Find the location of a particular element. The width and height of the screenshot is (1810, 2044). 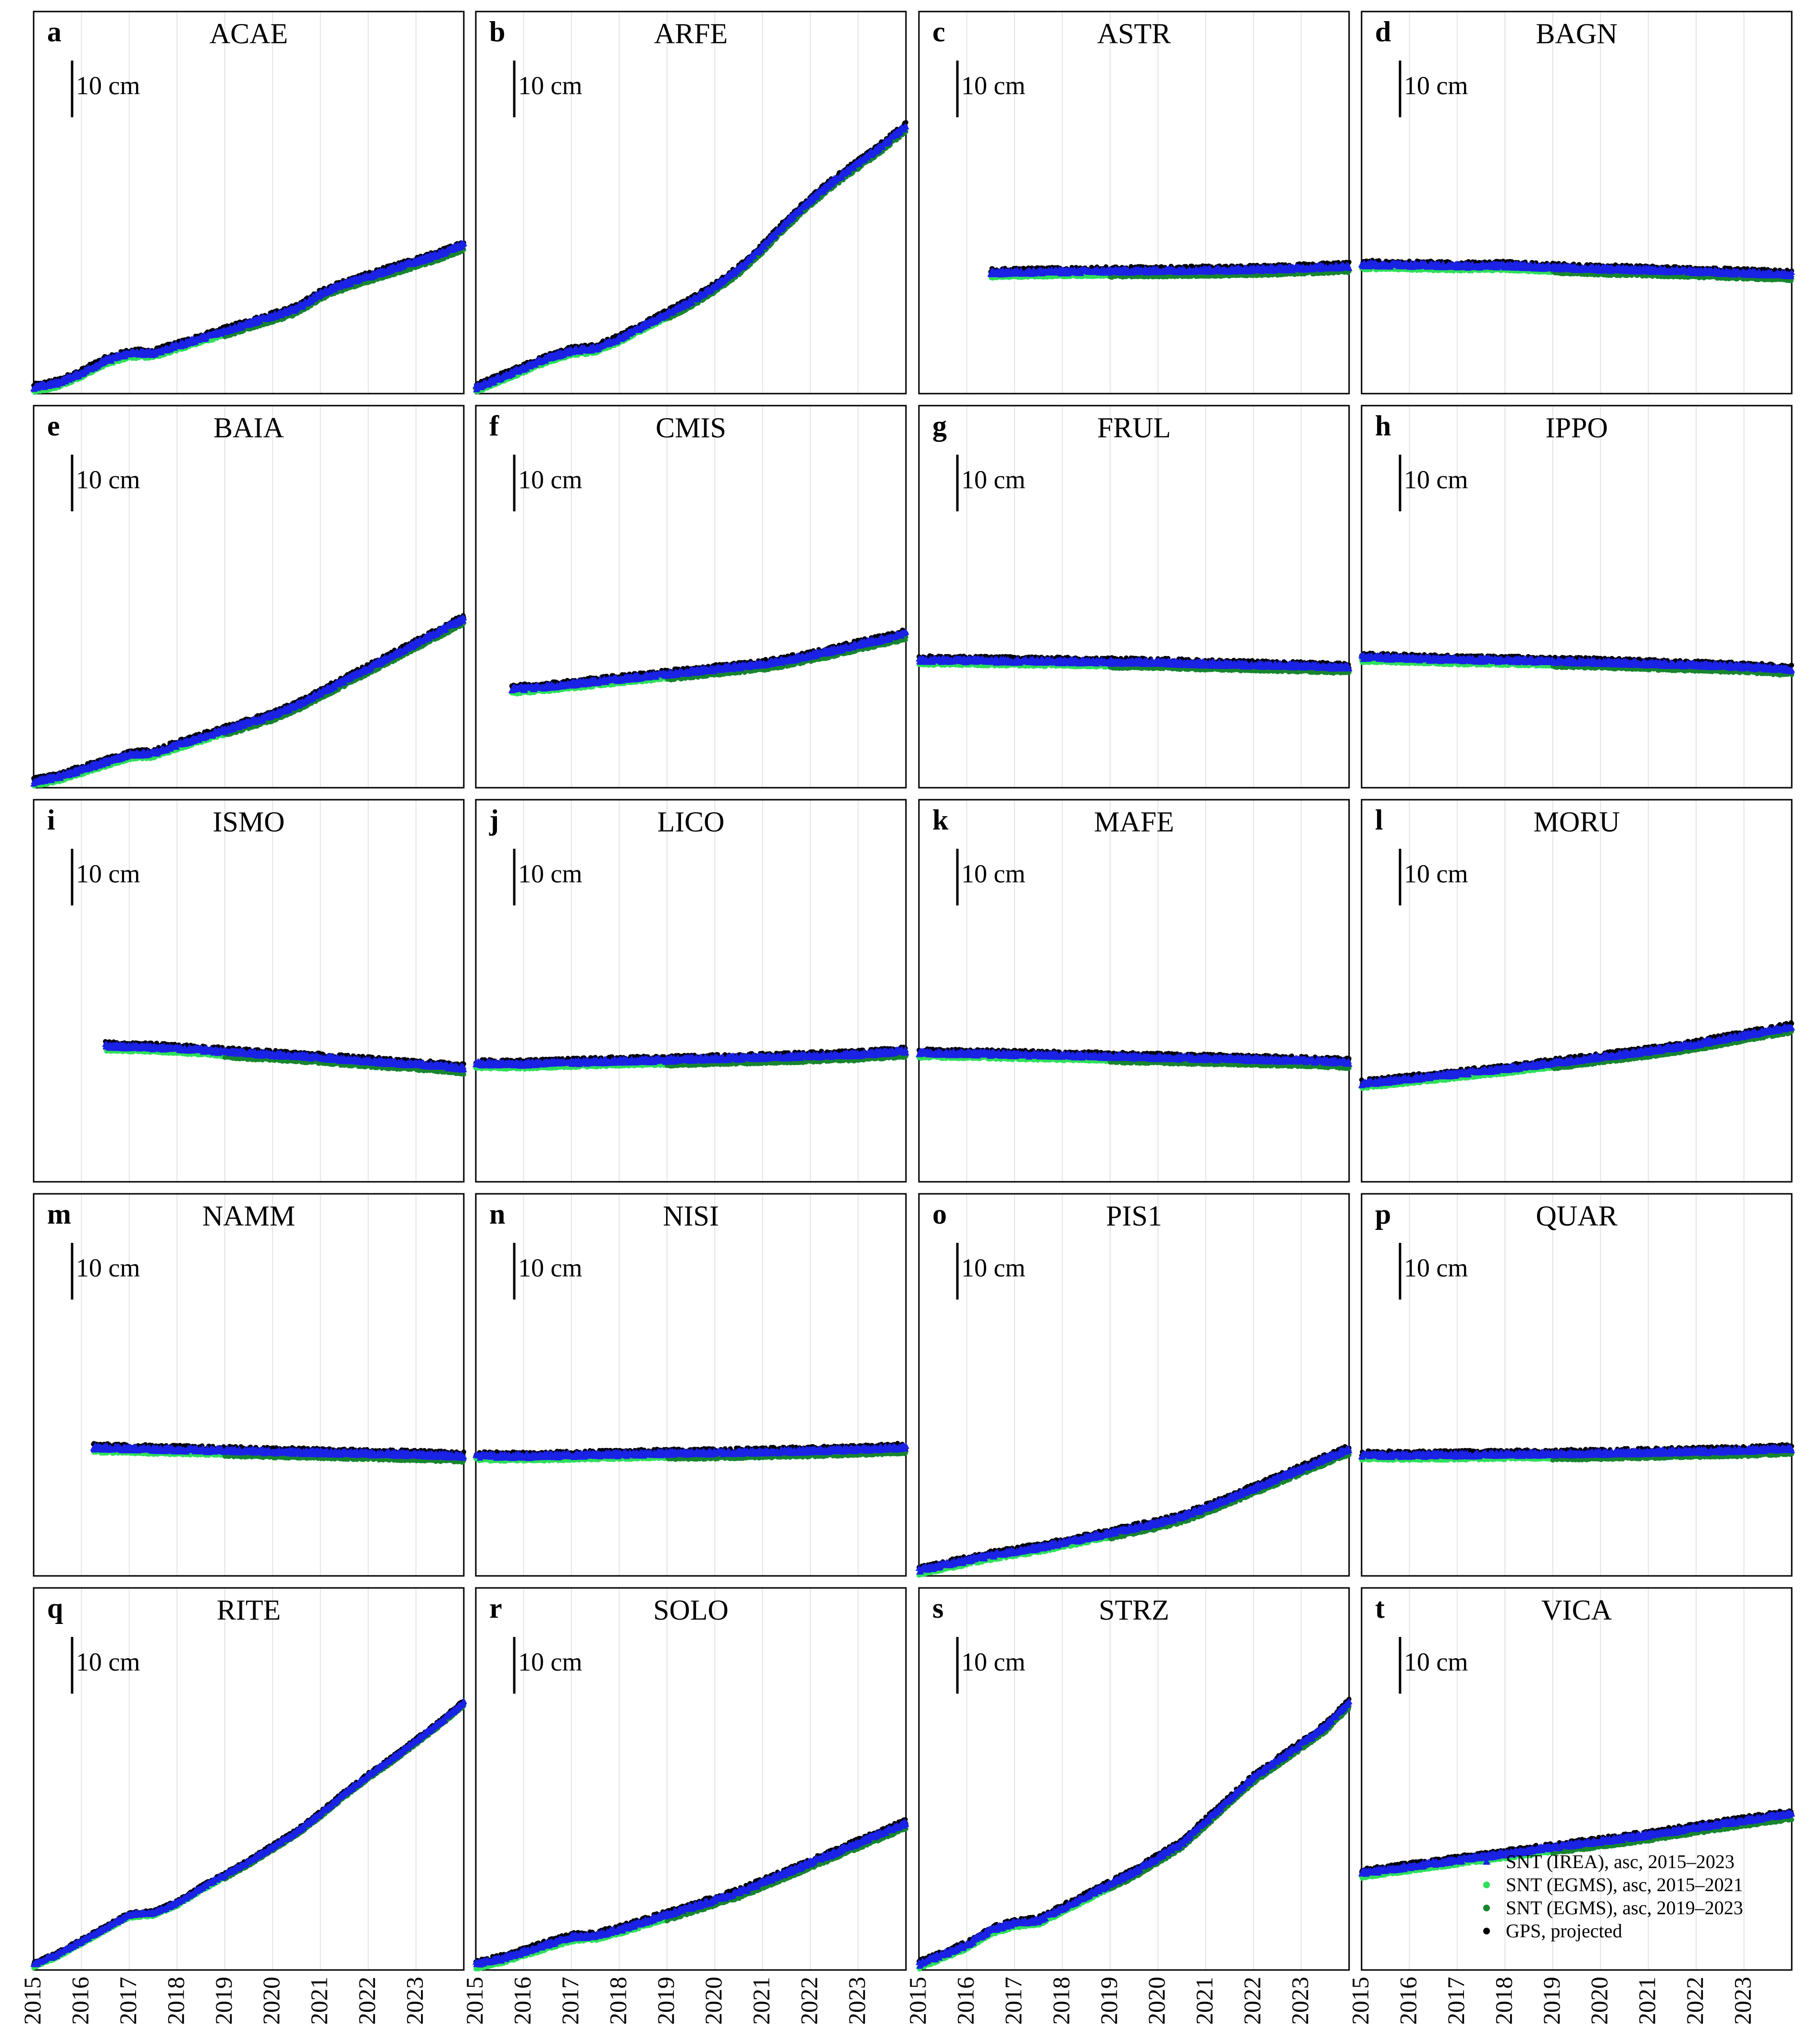

panel-title: ARFE is located at coordinates (691, 34).